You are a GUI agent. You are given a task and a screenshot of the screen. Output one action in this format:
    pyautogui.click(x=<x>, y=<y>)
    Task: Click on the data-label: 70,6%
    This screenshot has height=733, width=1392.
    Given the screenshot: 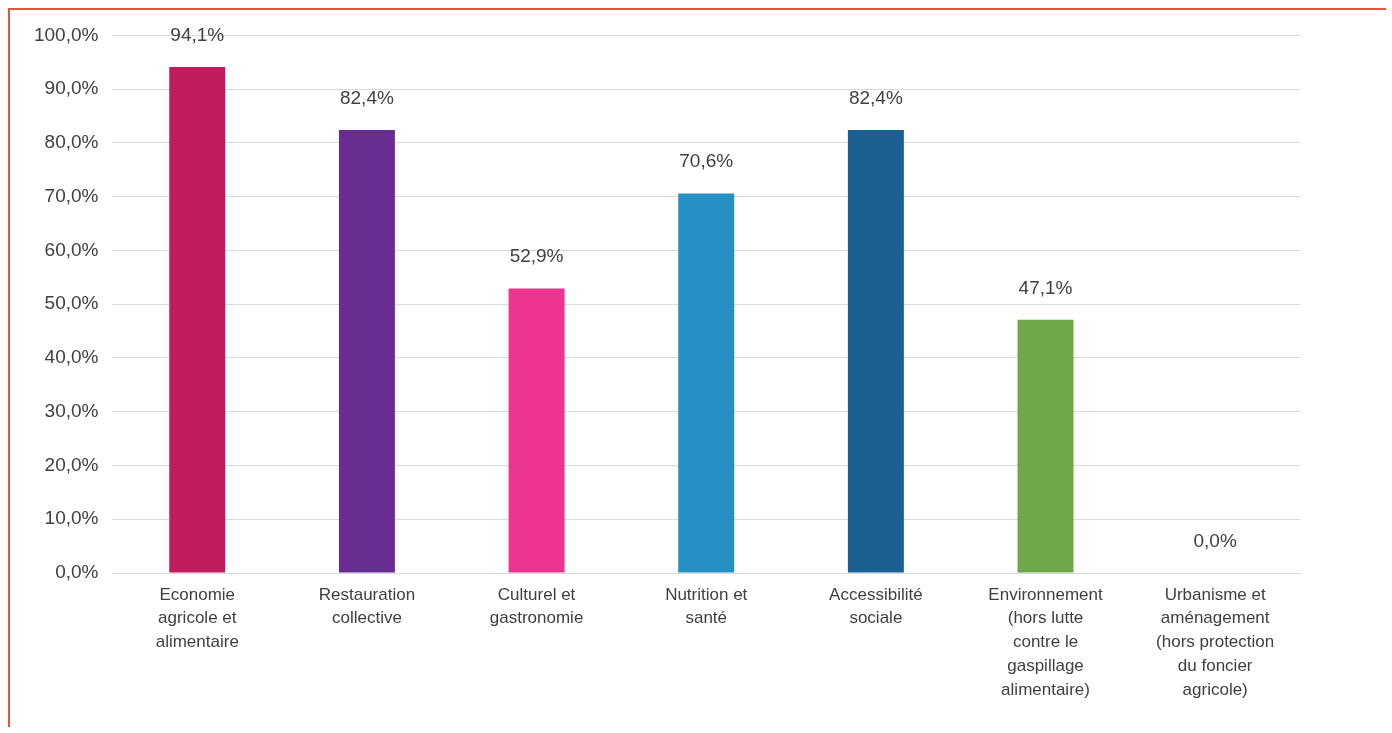 What is the action you would take?
    pyautogui.click(x=706, y=161)
    